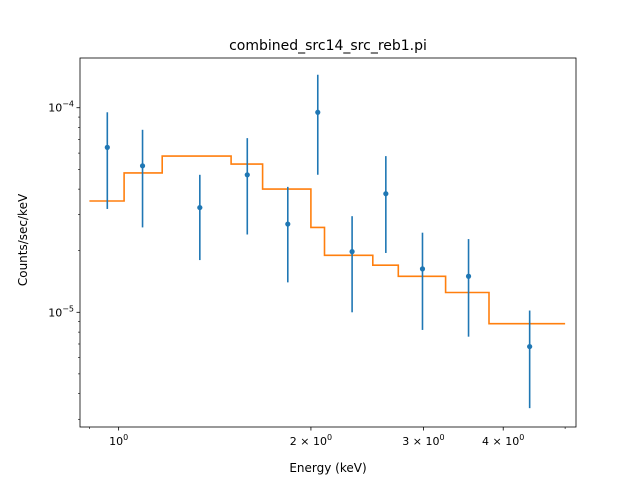 Image resolution: width=640 pixels, height=480 pixels. What do you see at coordinates (503, 440) in the screenshot?
I see `x-tick-label: 4 × 100` at bounding box center [503, 440].